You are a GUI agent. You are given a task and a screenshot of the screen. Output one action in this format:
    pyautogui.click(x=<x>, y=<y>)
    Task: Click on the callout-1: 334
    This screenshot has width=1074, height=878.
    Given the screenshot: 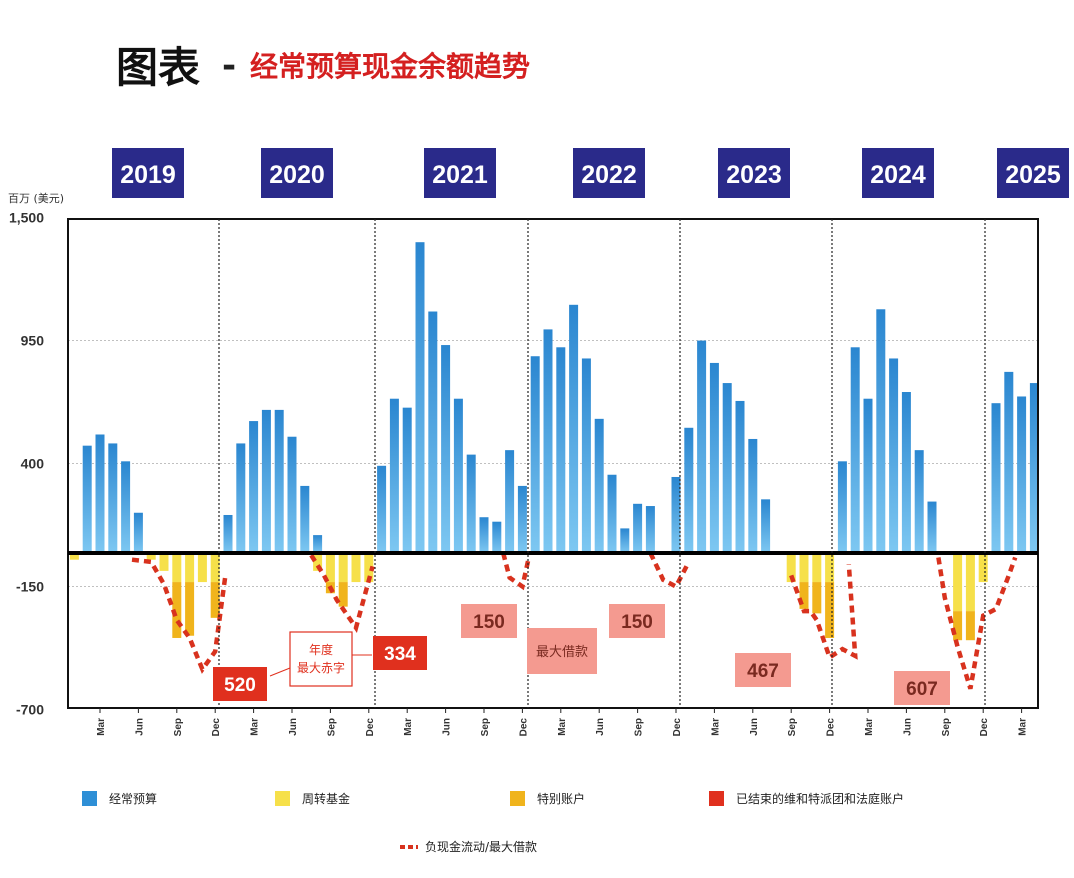 What is the action you would take?
    pyautogui.click(x=400, y=653)
    